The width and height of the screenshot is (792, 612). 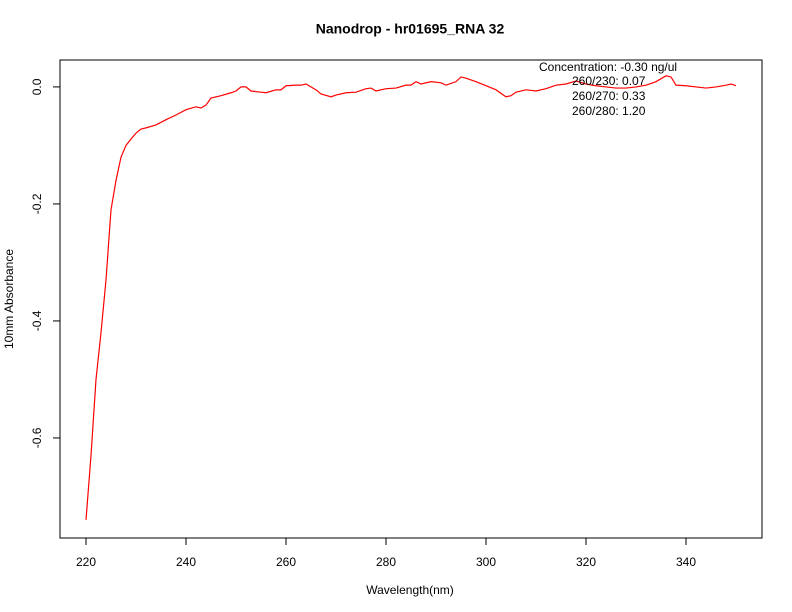 I want to click on annotation: Concentration: -0.30 ng/ul, so click(x=608, y=67).